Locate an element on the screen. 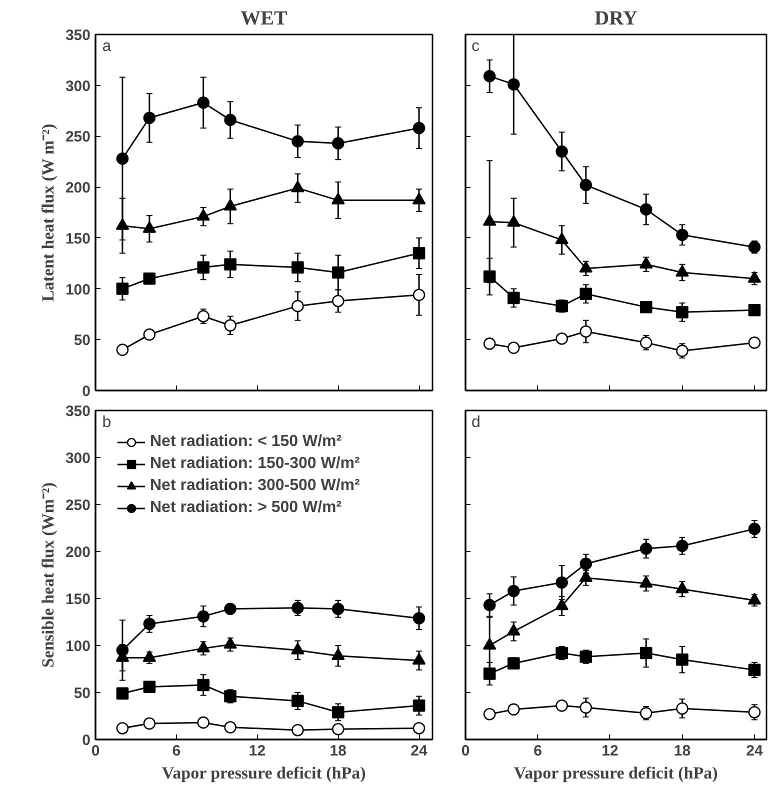 This screenshot has width=782, height=785. legend-label: Net radiation: 300-500 W/m² is located at coordinates (255, 486).